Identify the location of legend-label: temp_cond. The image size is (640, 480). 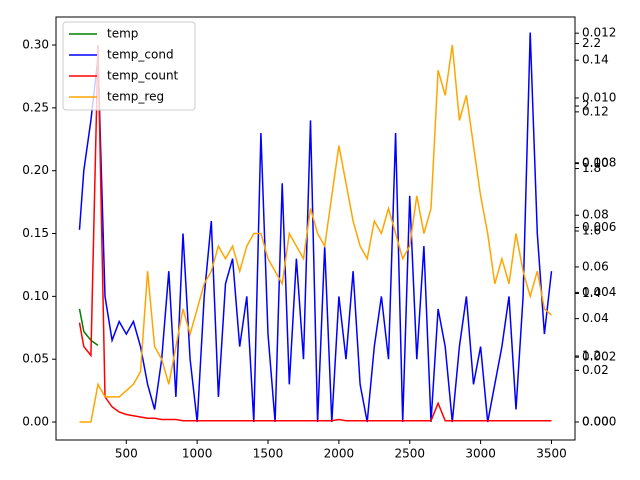
(140, 55).